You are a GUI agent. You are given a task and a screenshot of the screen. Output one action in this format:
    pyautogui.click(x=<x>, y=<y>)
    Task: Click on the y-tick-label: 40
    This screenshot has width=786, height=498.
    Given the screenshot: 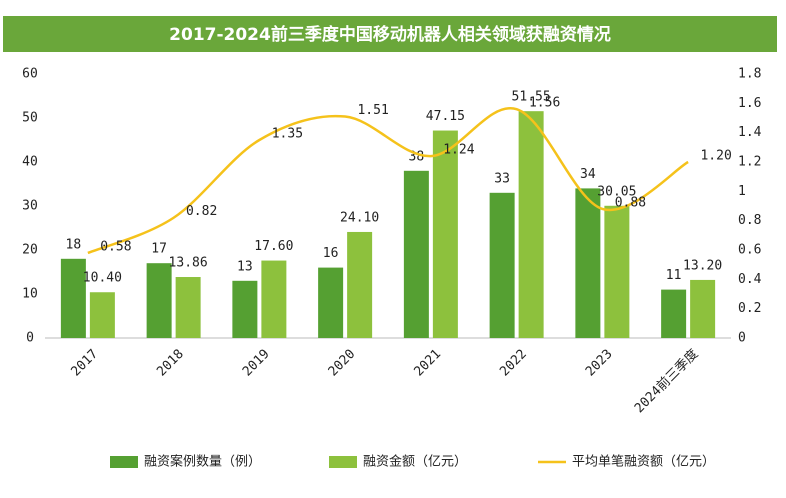 What is the action you would take?
    pyautogui.click(x=30, y=162)
    